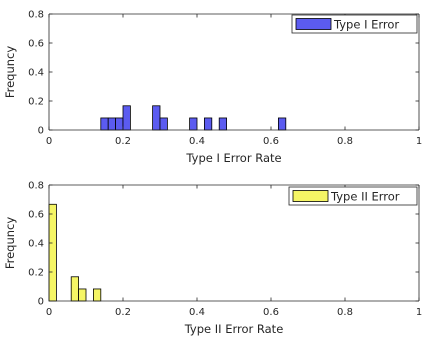 The height and width of the screenshot is (341, 425). Describe the element at coordinates (366, 25) in the screenshot. I see `legend-label: Type I Error` at that location.